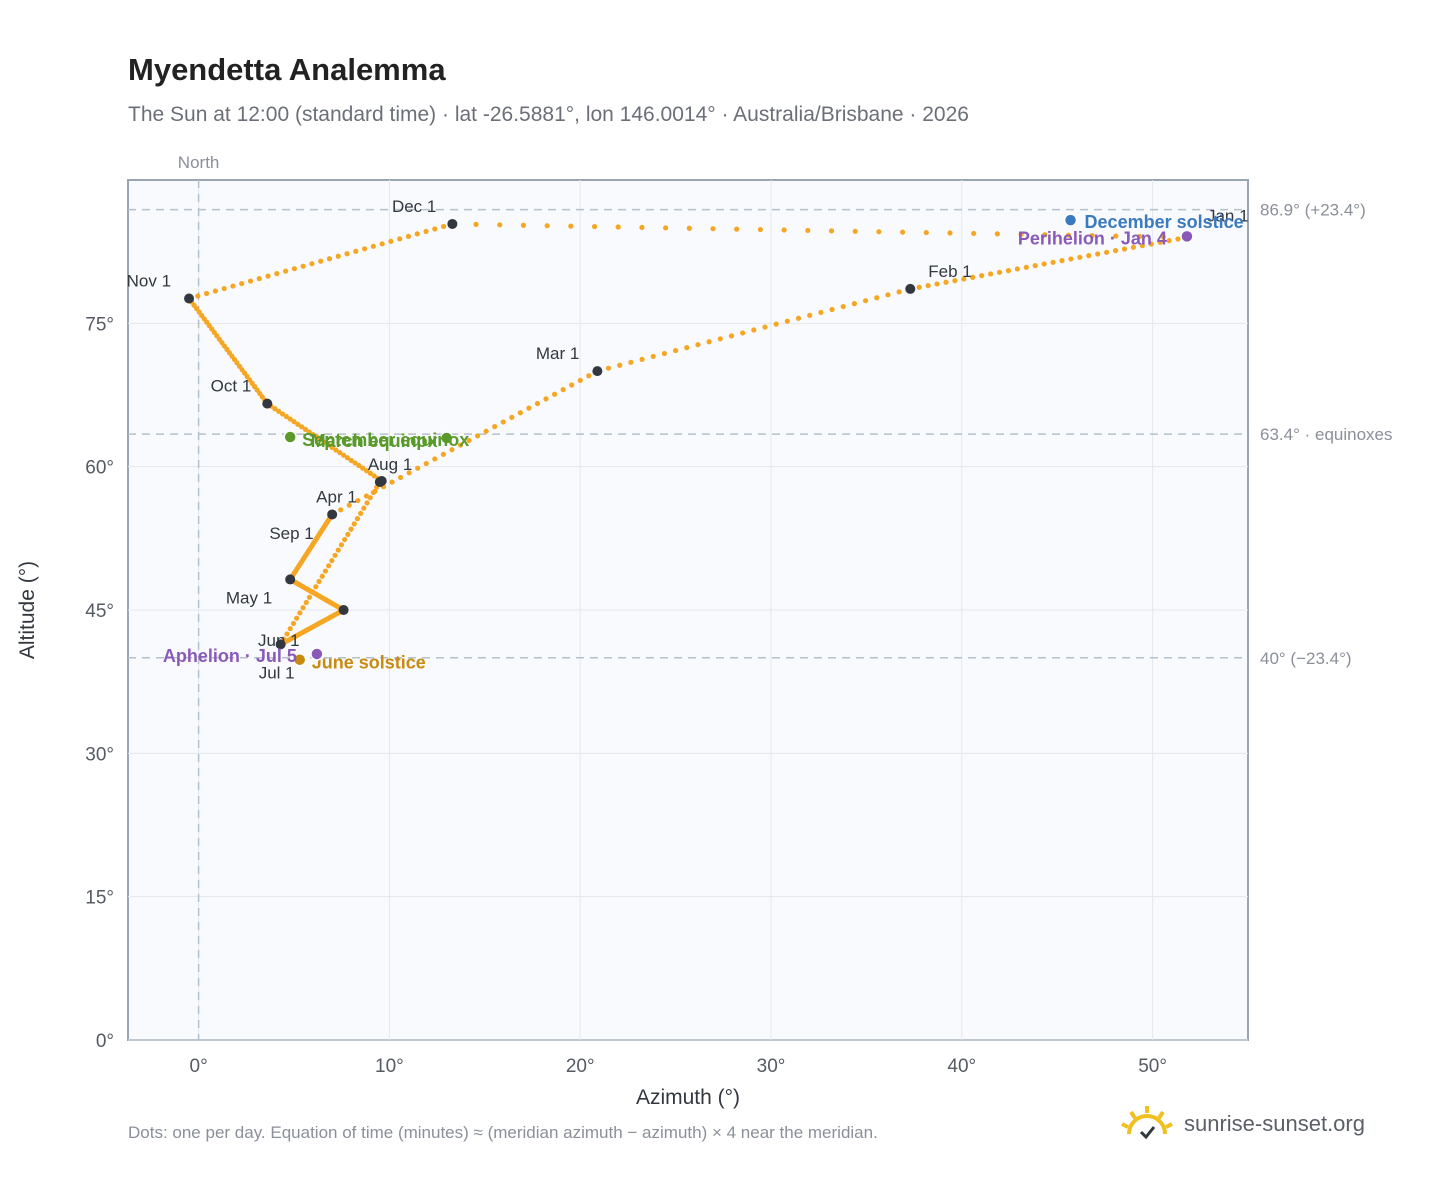  What do you see at coordinates (99, 611) in the screenshot?
I see `y-tick-label: 45°` at bounding box center [99, 611].